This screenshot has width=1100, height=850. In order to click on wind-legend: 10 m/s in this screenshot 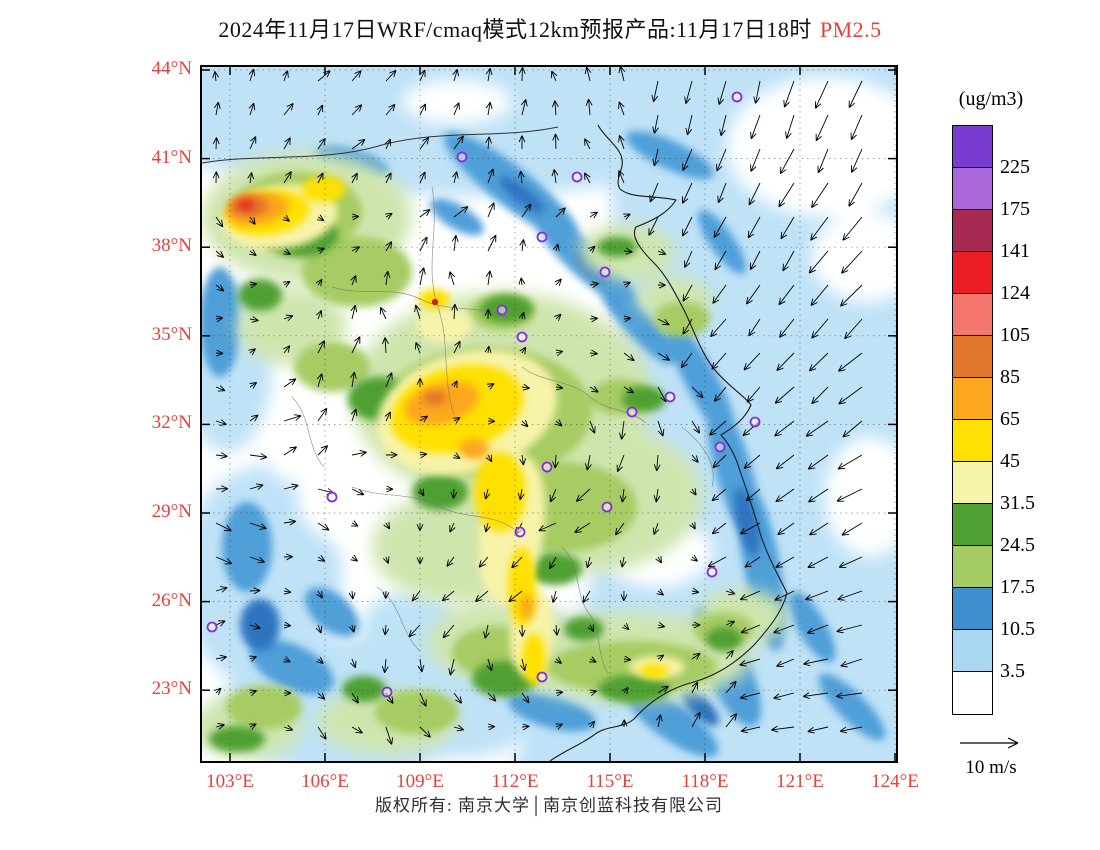, I will do `click(991, 757)`.